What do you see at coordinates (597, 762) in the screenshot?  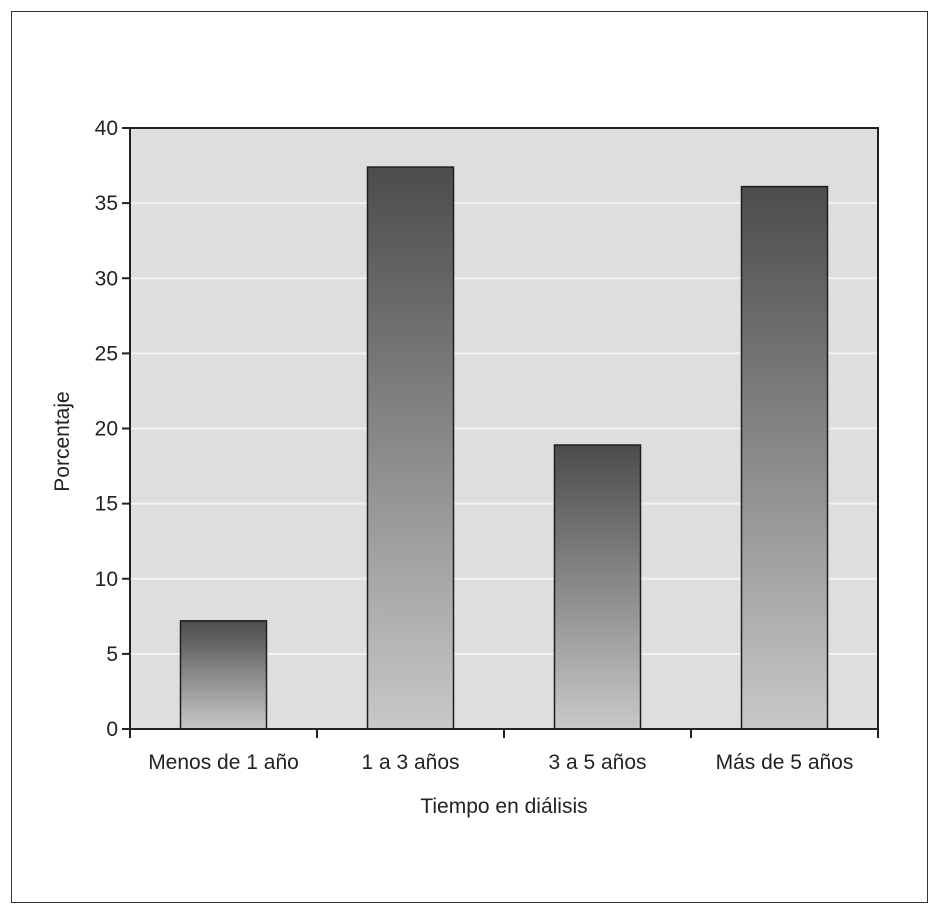 I see `x-tick-label: 3 a 5 años` at bounding box center [597, 762].